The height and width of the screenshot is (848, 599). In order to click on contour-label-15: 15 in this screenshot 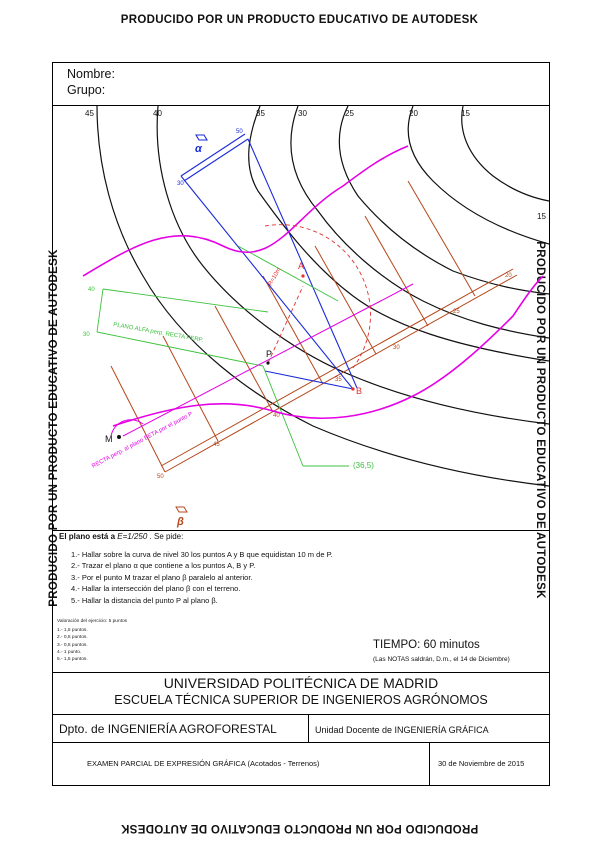, I will do `click(465, 113)`.